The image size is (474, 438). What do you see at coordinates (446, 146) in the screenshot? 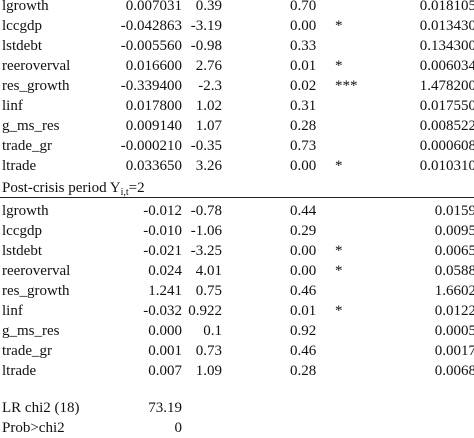
I see `cell-se: 0.000608` at bounding box center [446, 146].